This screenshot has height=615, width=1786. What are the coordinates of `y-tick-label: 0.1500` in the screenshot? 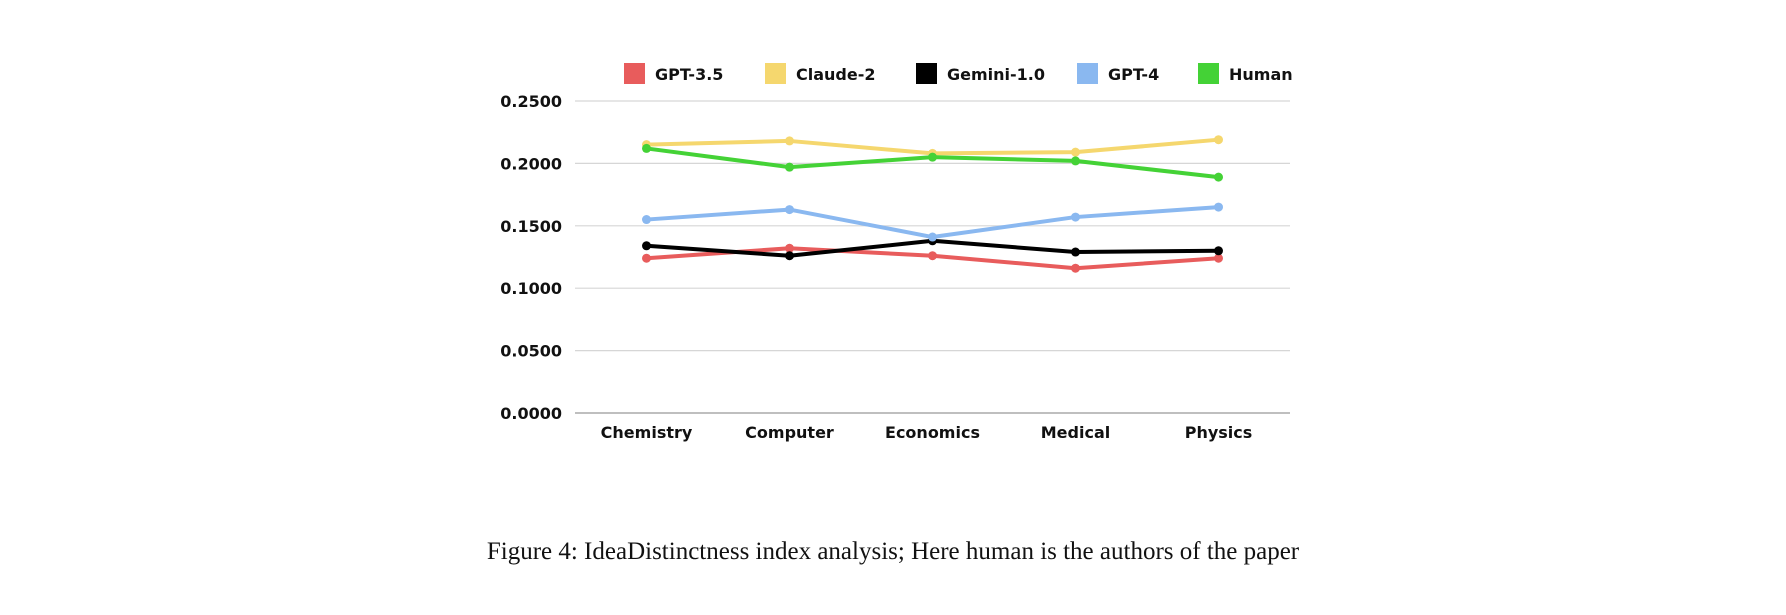 It's located at (531, 226).